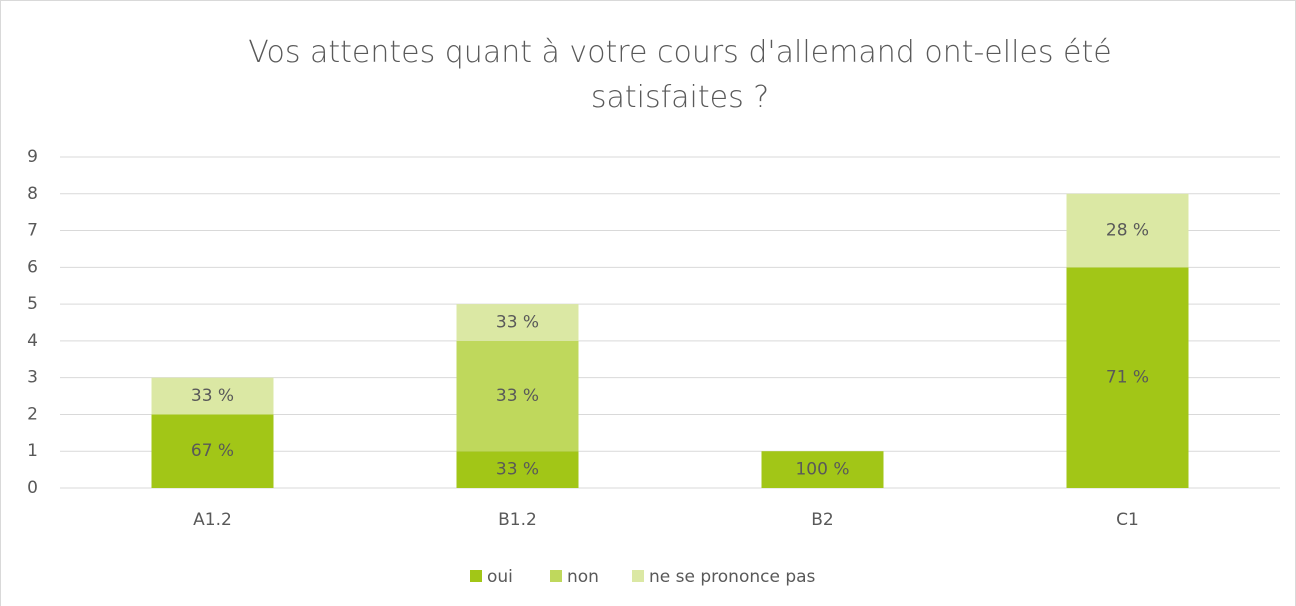  Describe the element at coordinates (32, 231) in the screenshot. I see `y-tick-label: 7` at that location.